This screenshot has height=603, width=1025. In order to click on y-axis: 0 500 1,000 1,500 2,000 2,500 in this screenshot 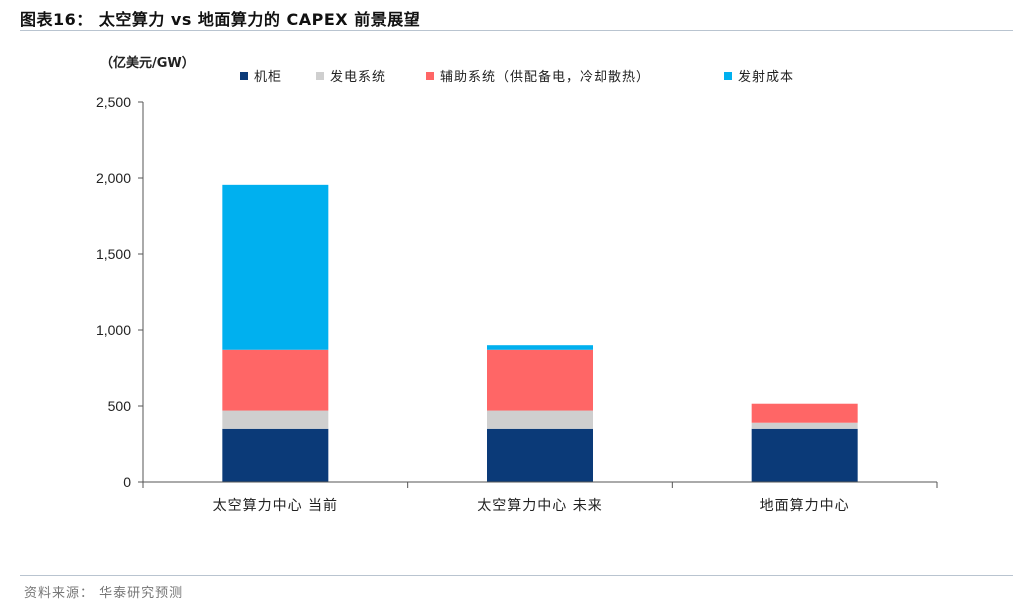, I will do `click(120, 292)`.